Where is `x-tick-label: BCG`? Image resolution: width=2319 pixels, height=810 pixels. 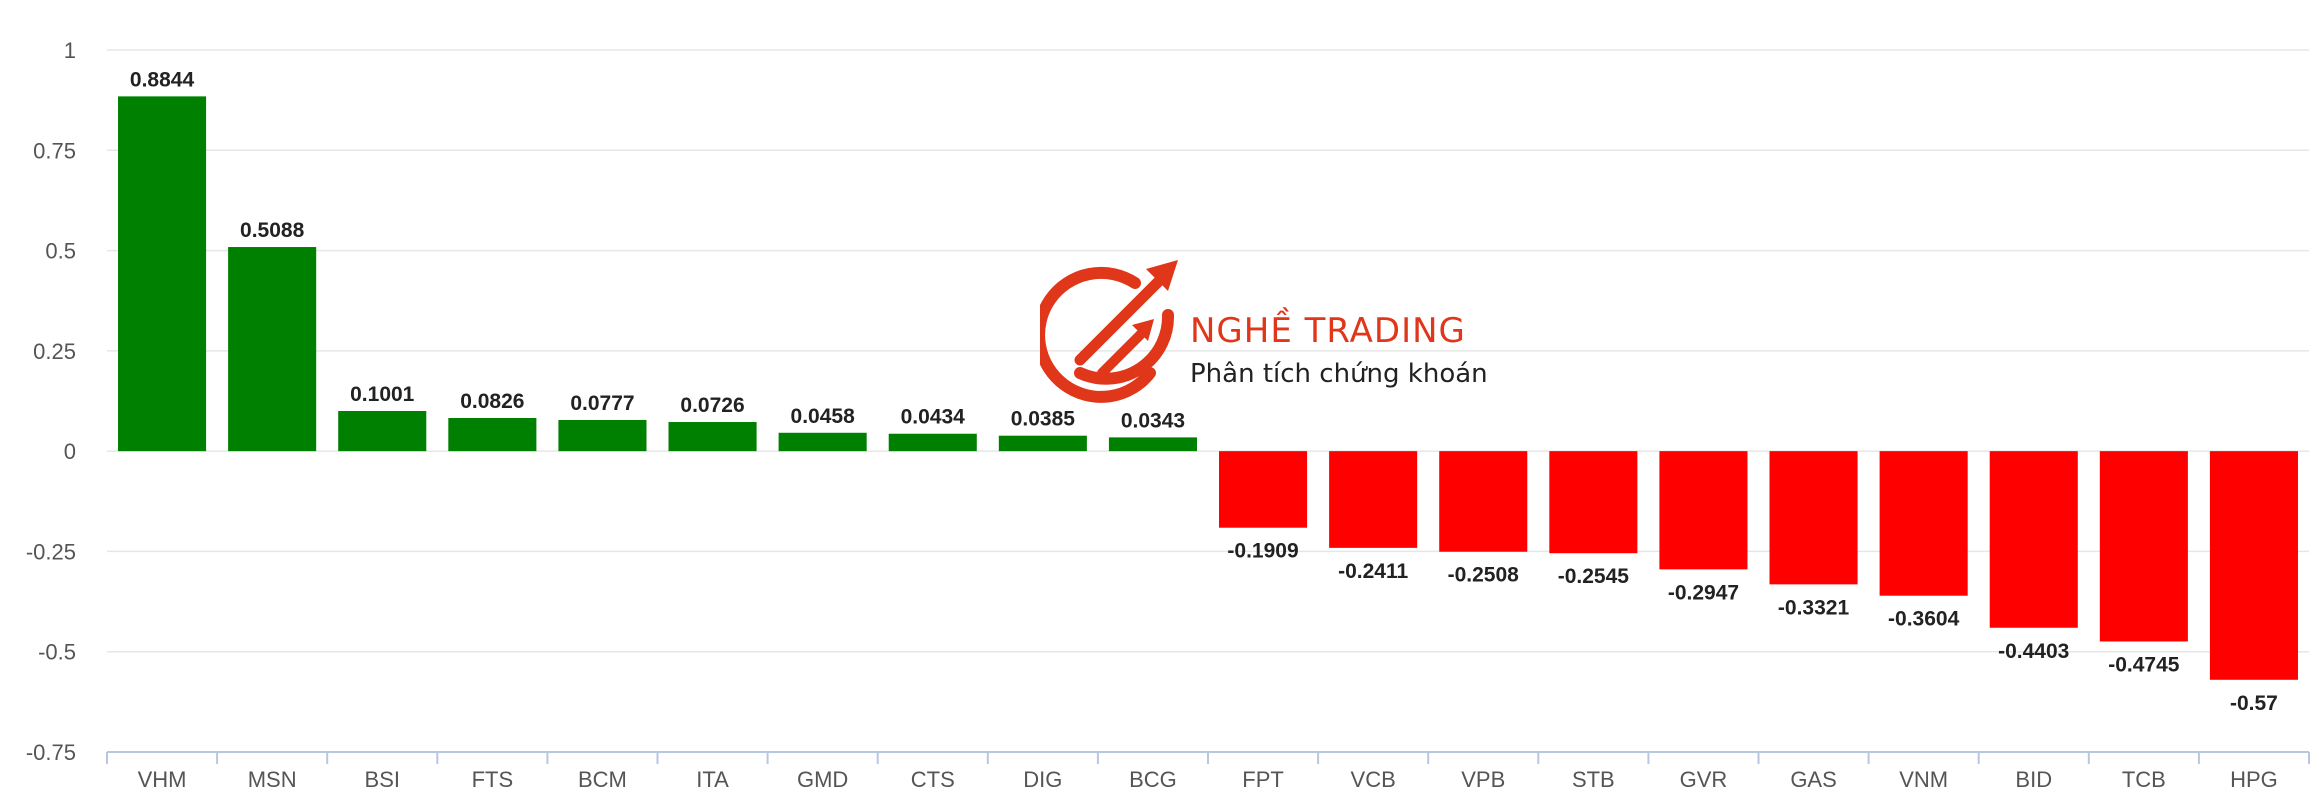
x-tick-label: BCG is located at coordinates (1153, 779).